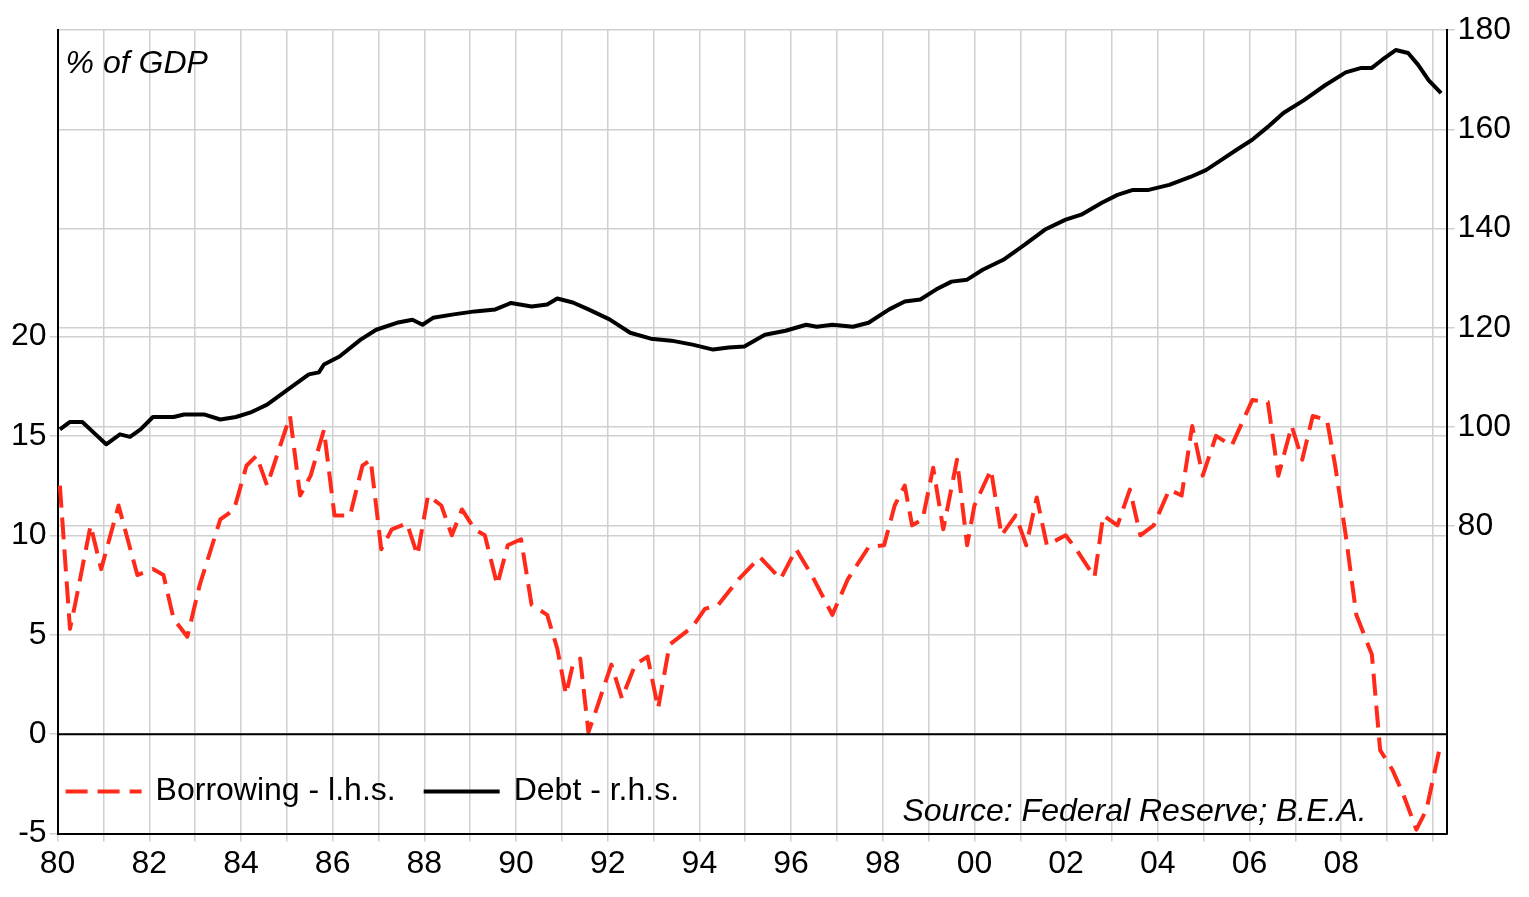 This screenshot has width=1529, height=897. What do you see at coordinates (1475, 523) in the screenshot?
I see `y2-tick-label: 80` at bounding box center [1475, 523].